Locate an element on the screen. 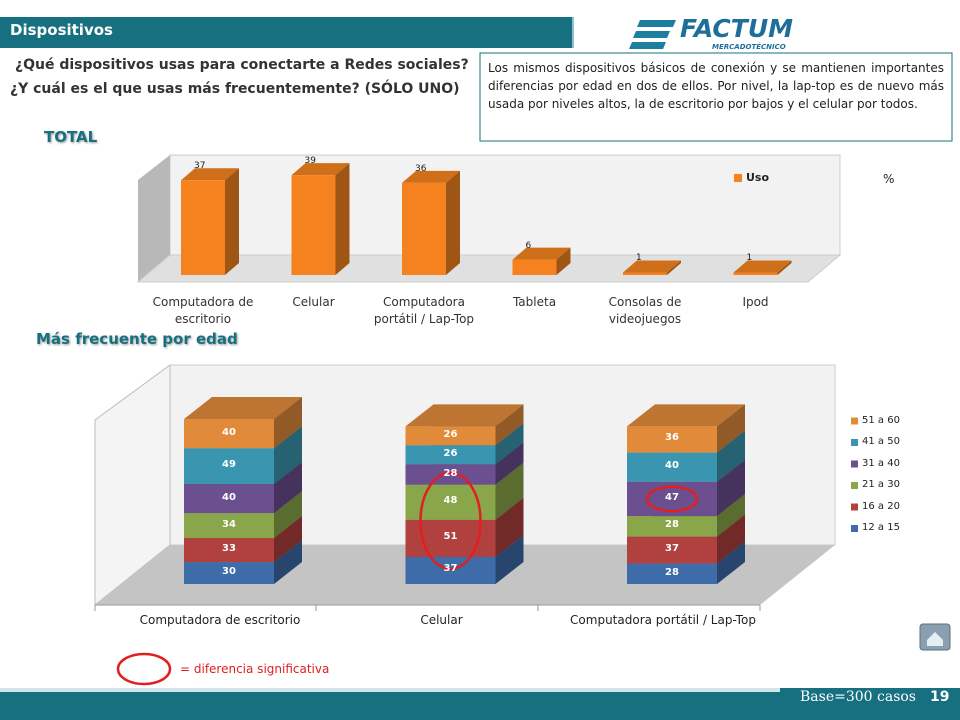 The height and width of the screenshot is (720, 960). header-title: Dispositivos is located at coordinates (61, 30).